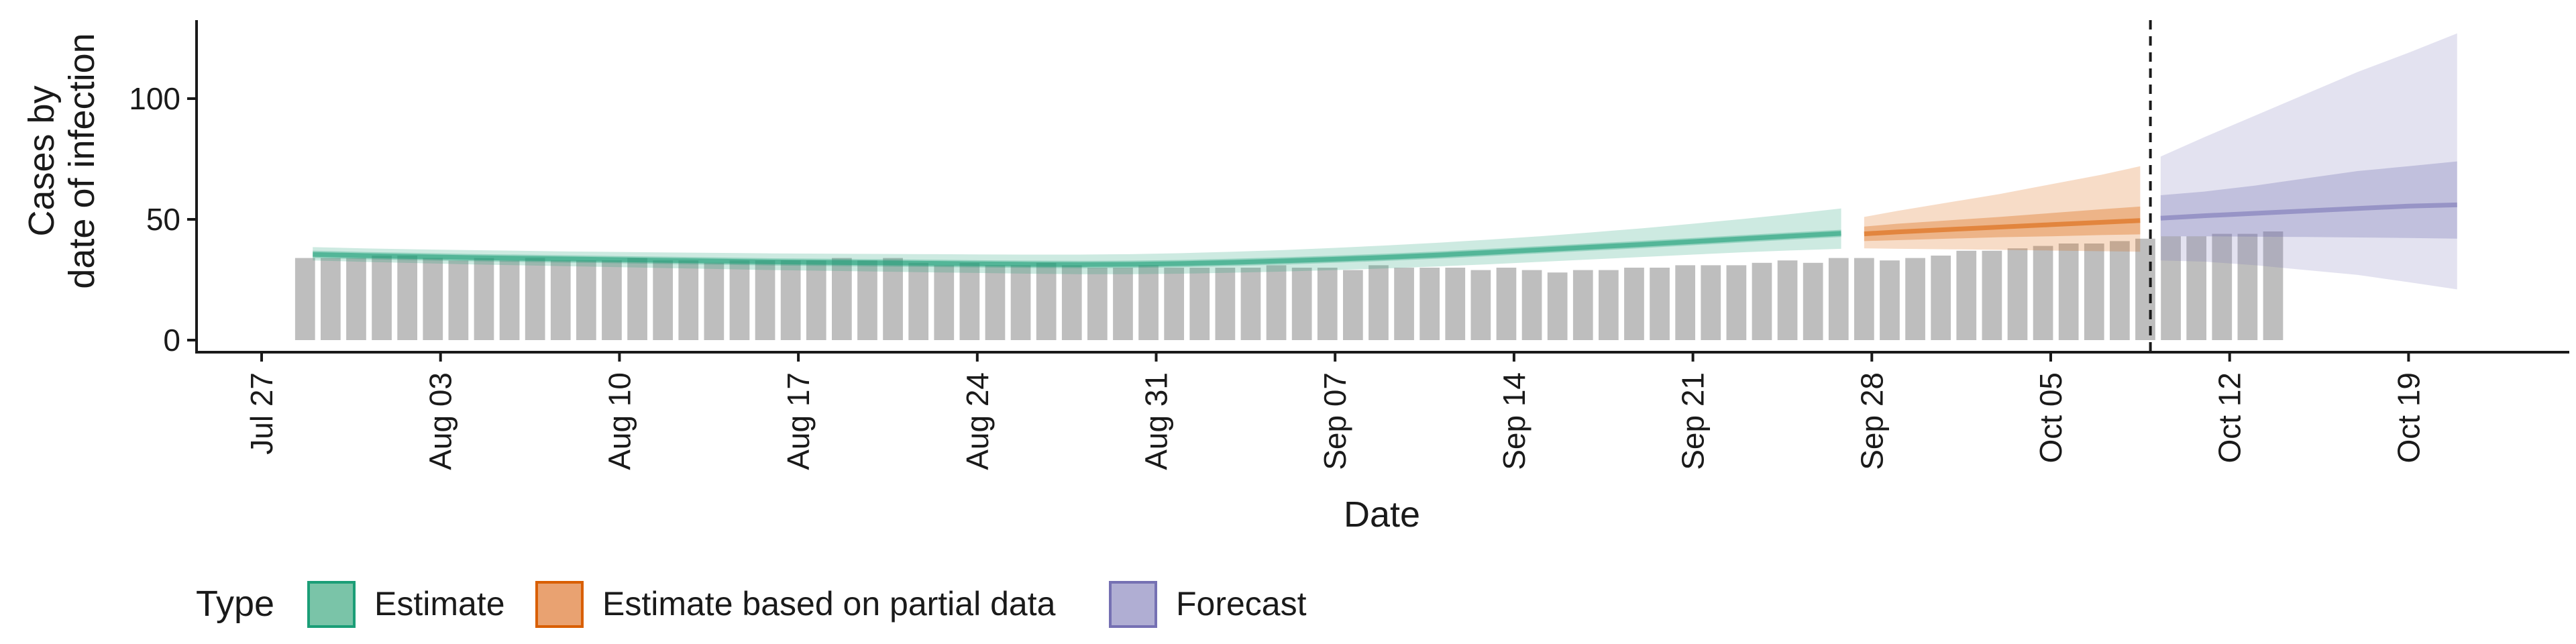  What do you see at coordinates (41, 160) in the screenshot?
I see `y-axis-title-line1: Cases by` at bounding box center [41, 160].